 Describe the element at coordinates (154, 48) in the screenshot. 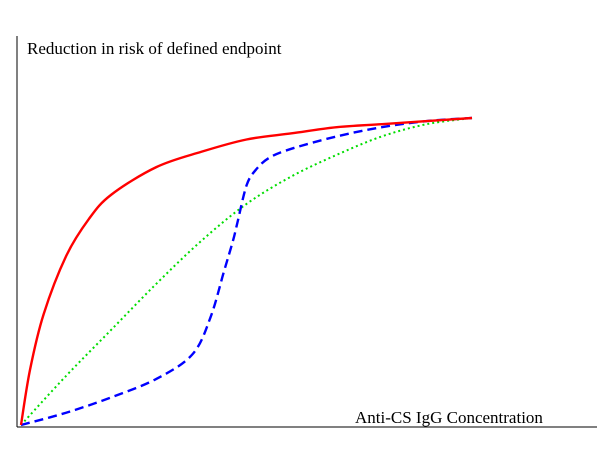

I see `y-axis-label: Reduction in risk of defined endpoint` at that location.